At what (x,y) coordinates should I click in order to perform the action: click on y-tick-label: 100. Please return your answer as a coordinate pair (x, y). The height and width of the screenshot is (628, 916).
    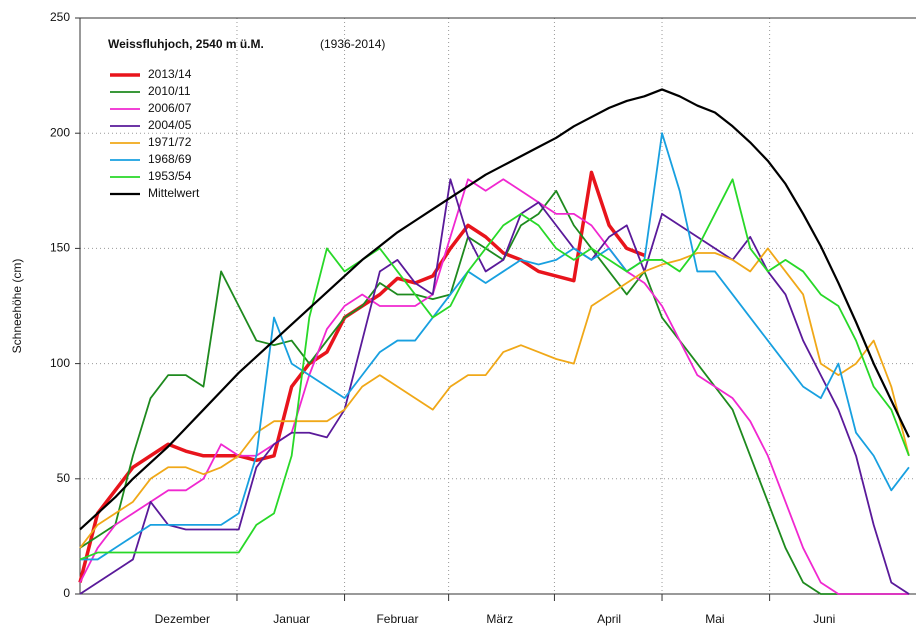
    Looking at the image, I should click on (60, 363).